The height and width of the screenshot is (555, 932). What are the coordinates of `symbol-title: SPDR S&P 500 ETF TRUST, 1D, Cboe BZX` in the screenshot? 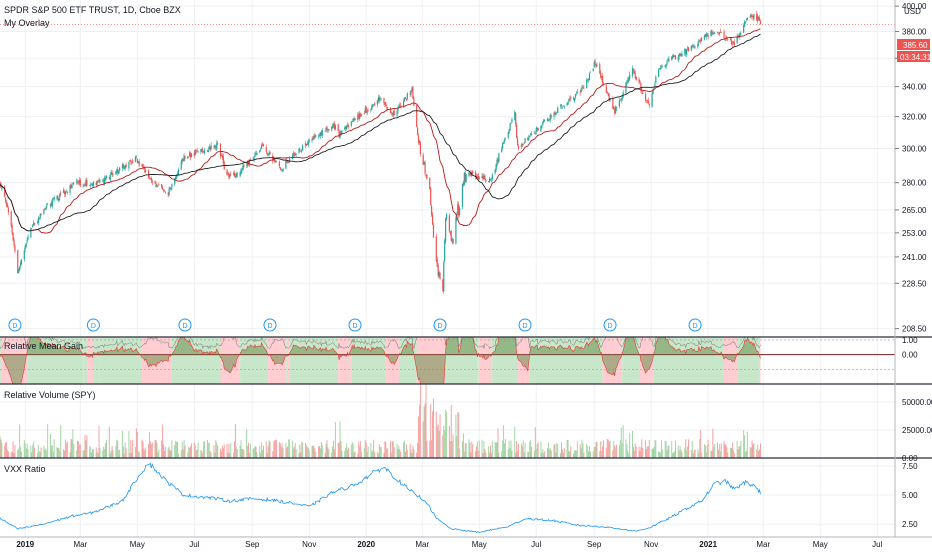 It's located at (92, 10).